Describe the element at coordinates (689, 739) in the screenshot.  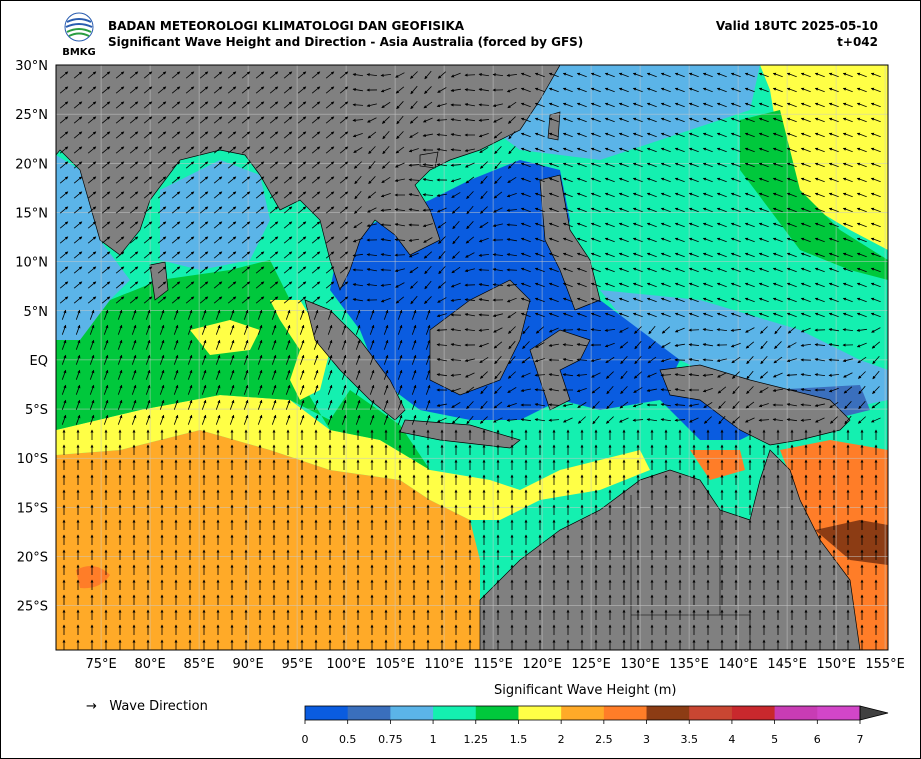
I see `colorbar-tick-label: 3.5` at that location.